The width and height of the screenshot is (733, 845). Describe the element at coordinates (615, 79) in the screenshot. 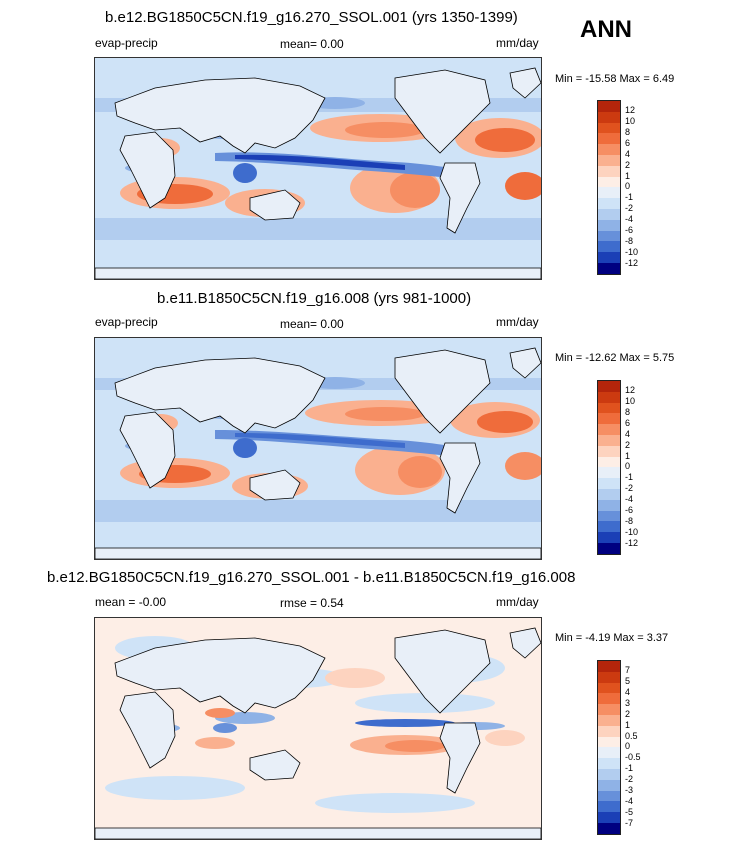

I see `panel1-minmax: Min = -15.58 Max = 6.49` at that location.